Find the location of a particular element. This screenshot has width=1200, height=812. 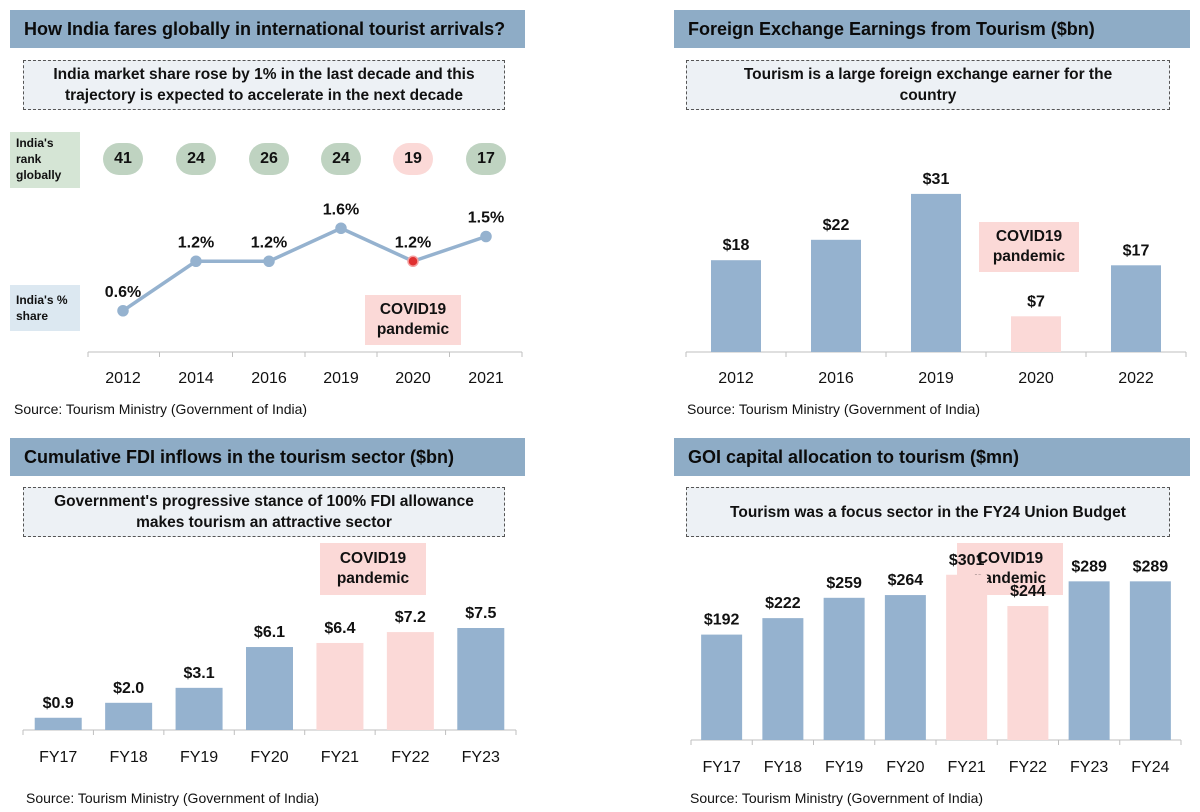

share-label: India's % share is located at coordinates (45, 308).